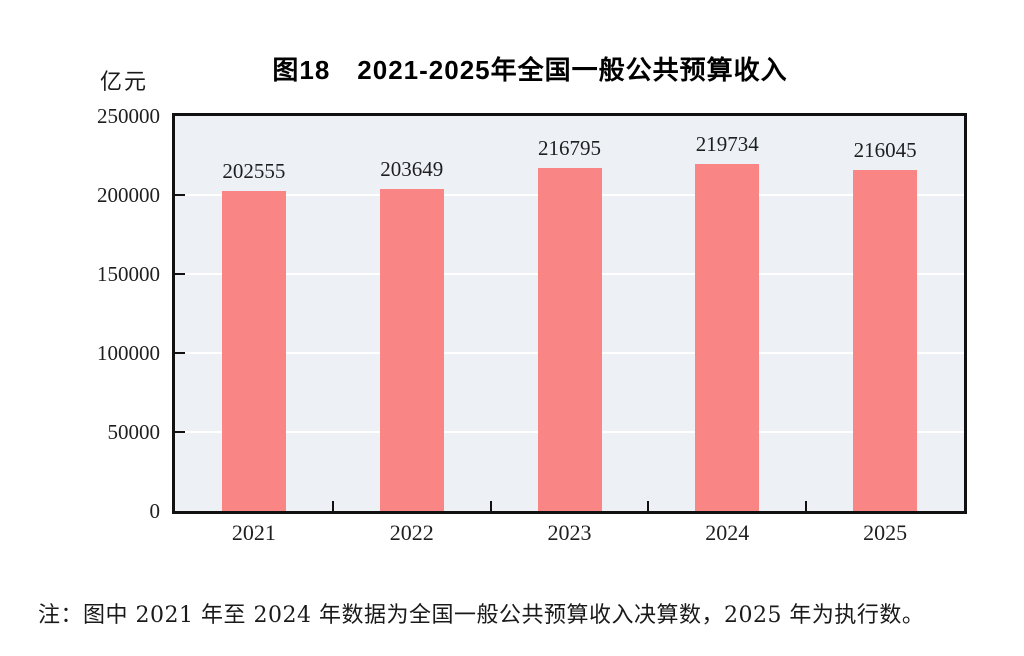  What do you see at coordinates (128, 353) in the screenshot?
I see `y-axis-label: 100000` at bounding box center [128, 353].